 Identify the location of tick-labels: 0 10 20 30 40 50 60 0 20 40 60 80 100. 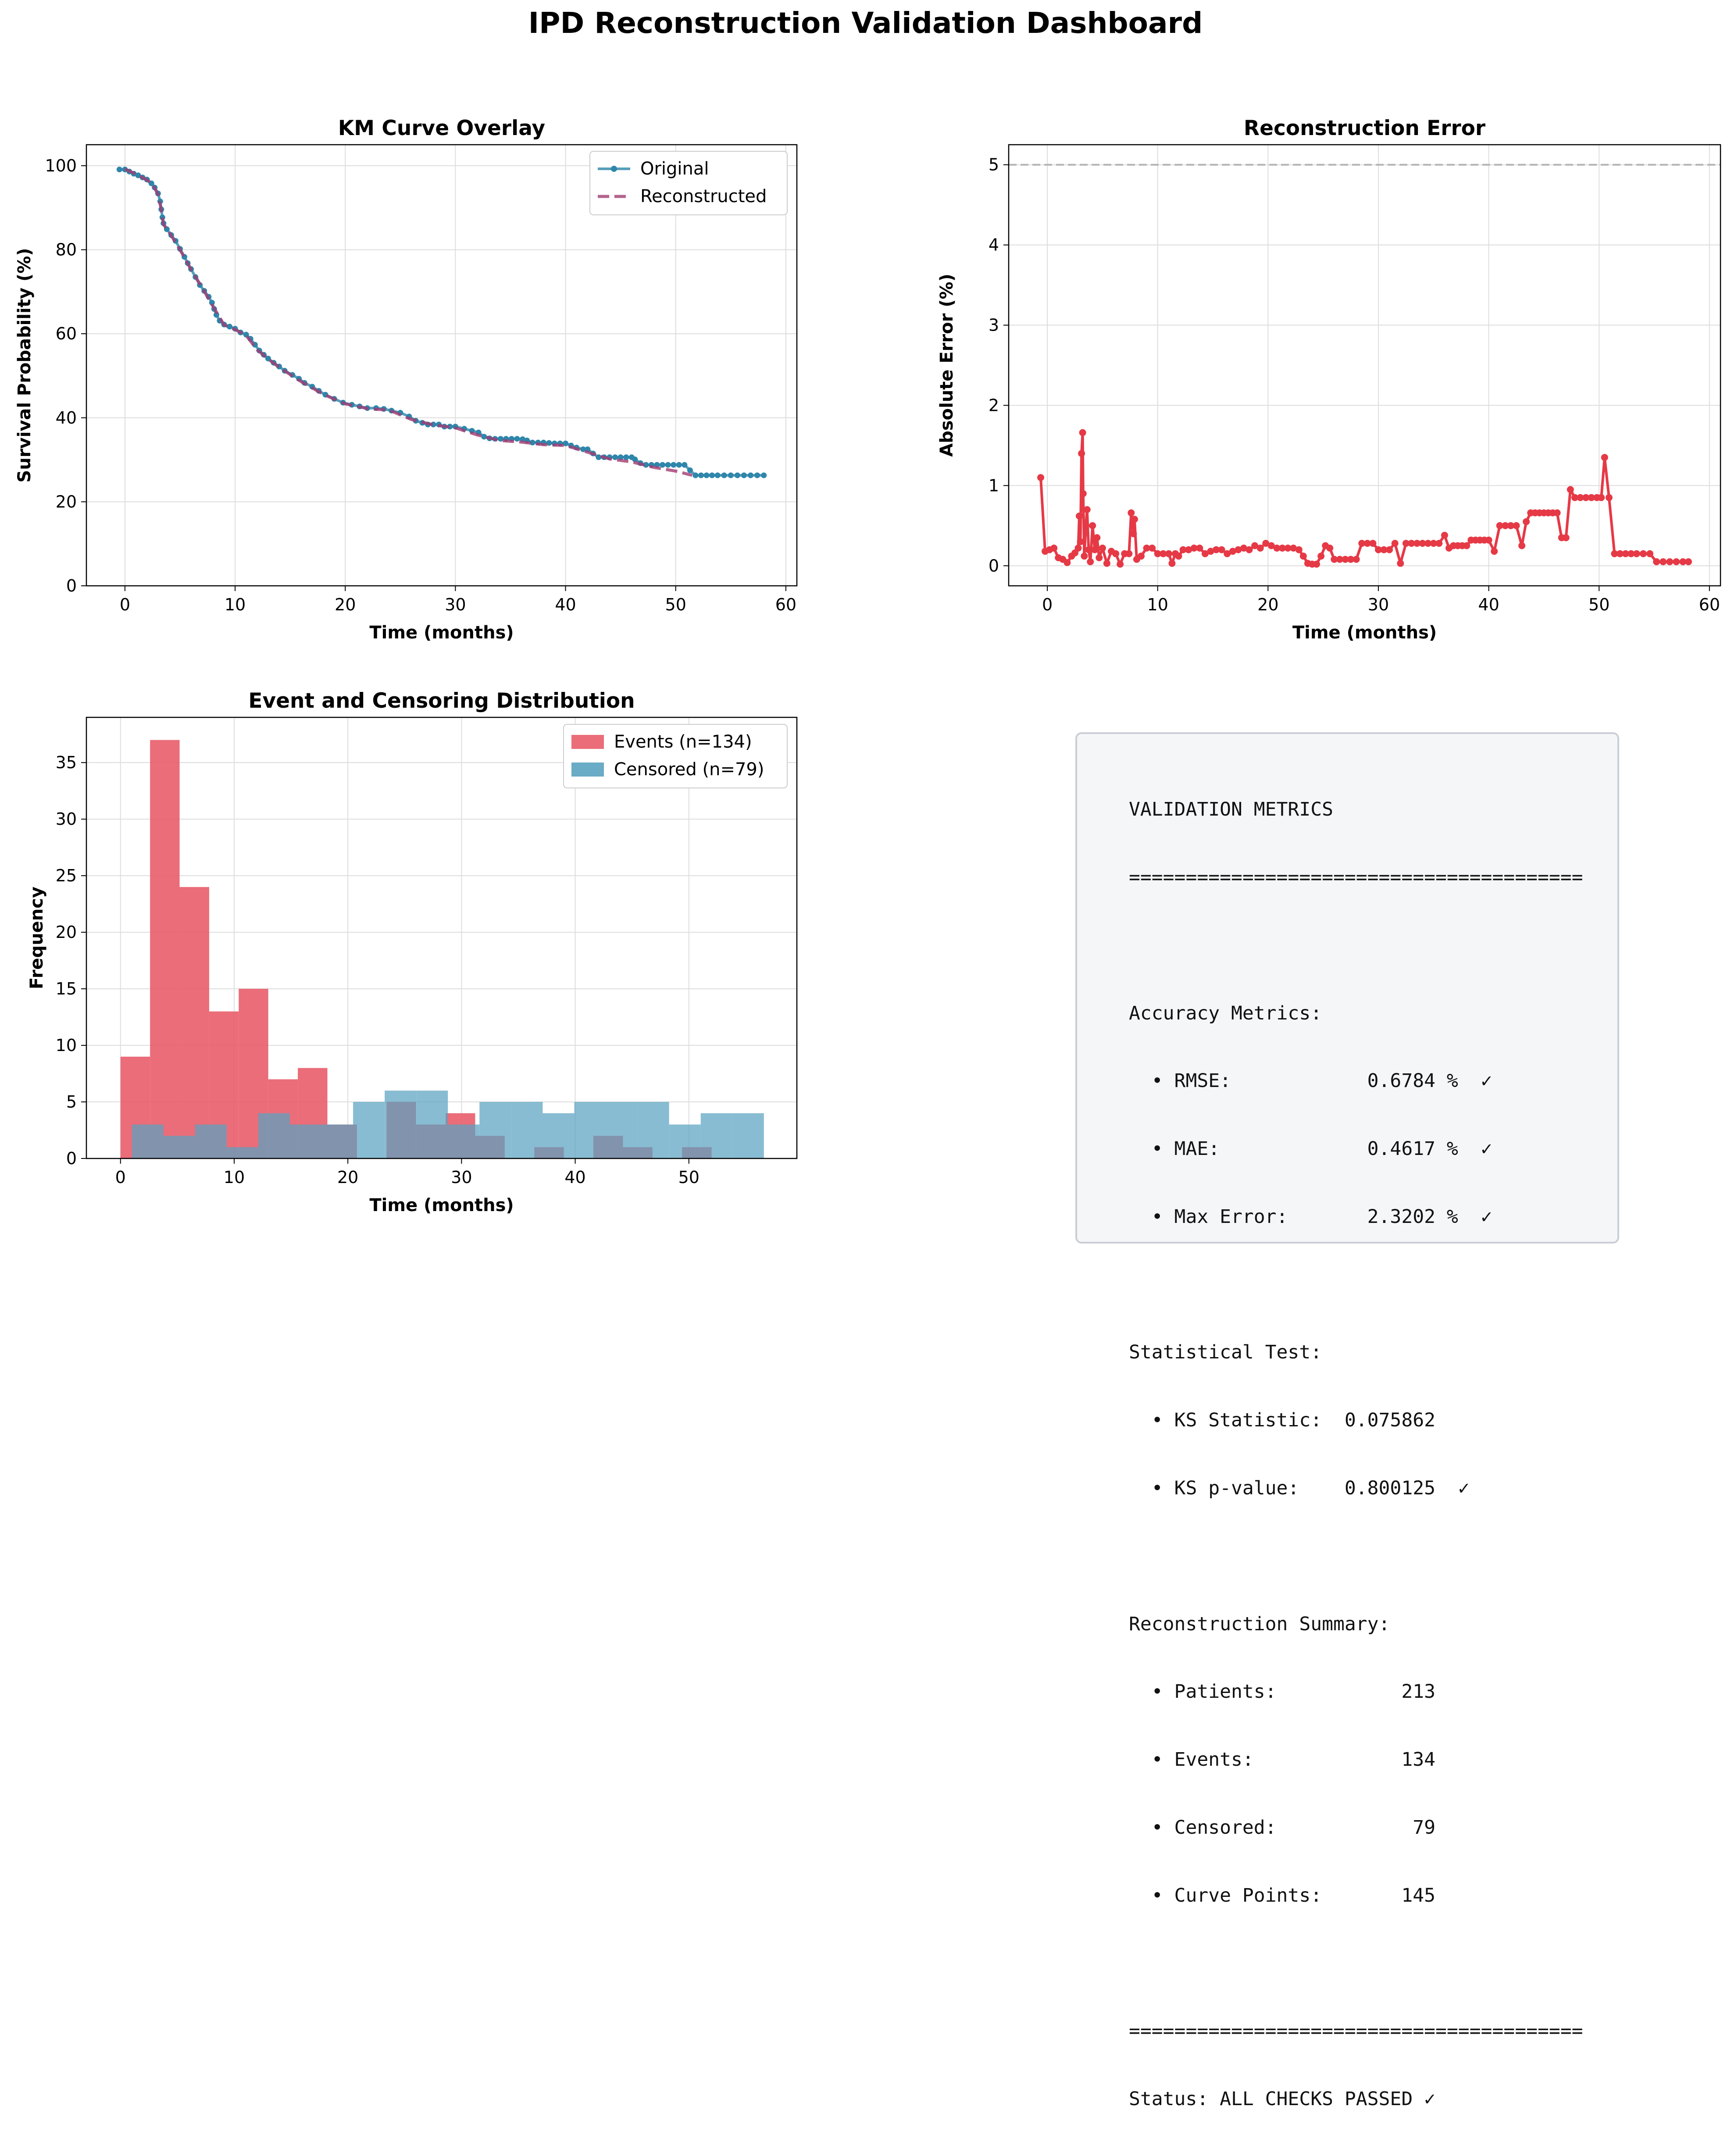
(420, 385).